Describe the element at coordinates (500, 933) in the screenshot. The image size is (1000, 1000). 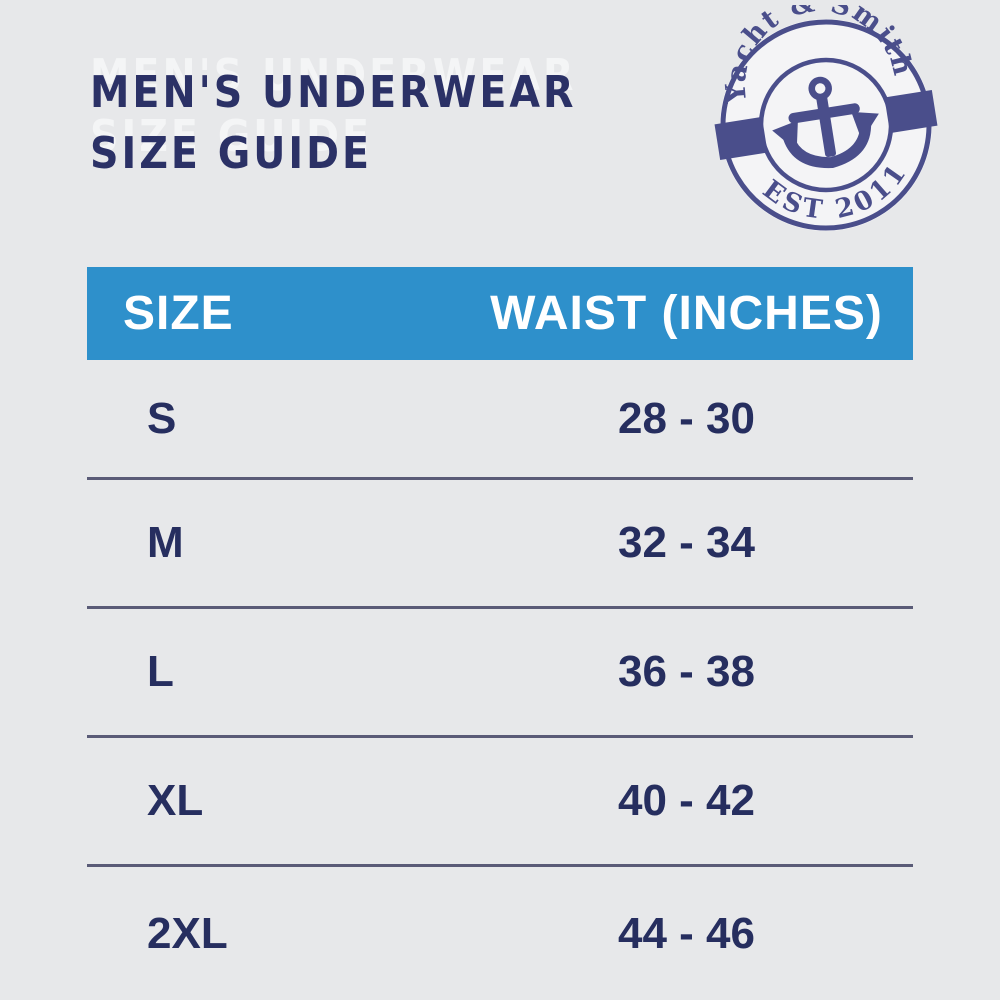
I see `table-row-2xl: 2XL 44 - 46` at that location.